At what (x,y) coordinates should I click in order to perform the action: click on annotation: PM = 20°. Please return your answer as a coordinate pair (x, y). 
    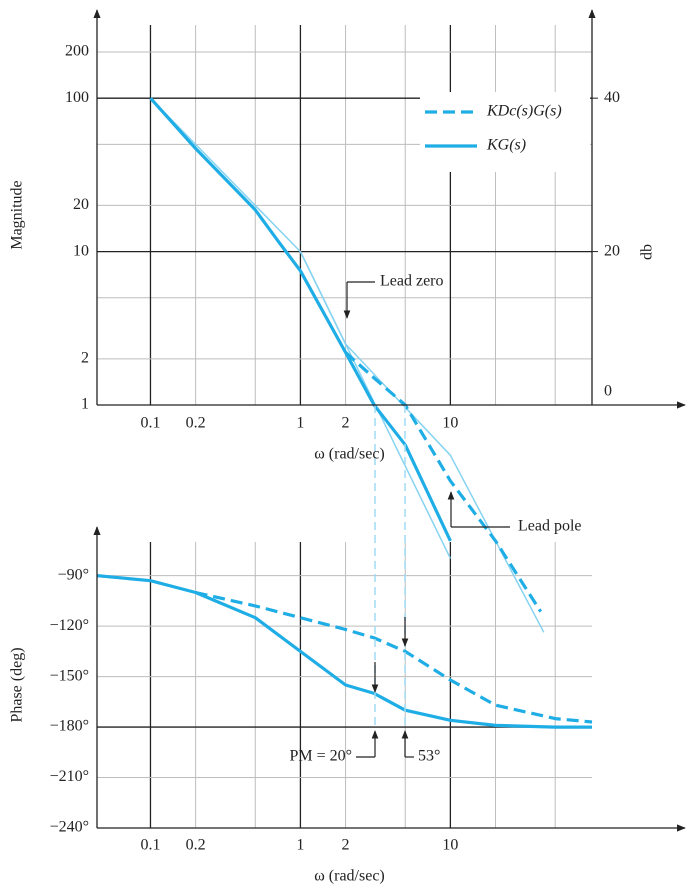
    Looking at the image, I should click on (320, 756).